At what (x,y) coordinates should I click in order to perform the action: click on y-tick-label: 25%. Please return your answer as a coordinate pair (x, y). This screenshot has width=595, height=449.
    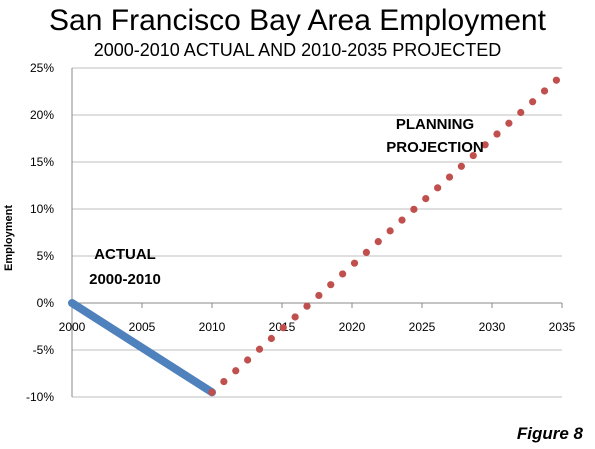
    Looking at the image, I should click on (42, 68).